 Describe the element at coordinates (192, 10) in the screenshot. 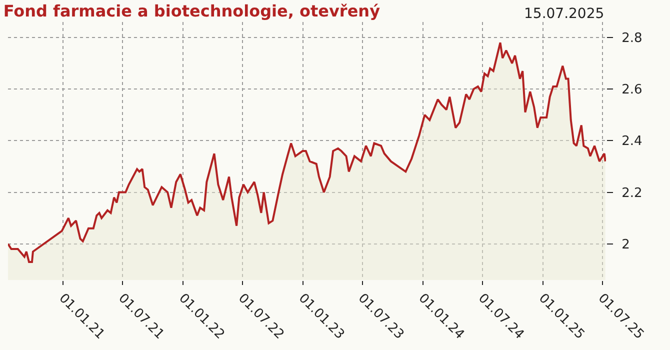

I see `chart-title: Fond farmacie a biotechnologie, otevřený` at that location.